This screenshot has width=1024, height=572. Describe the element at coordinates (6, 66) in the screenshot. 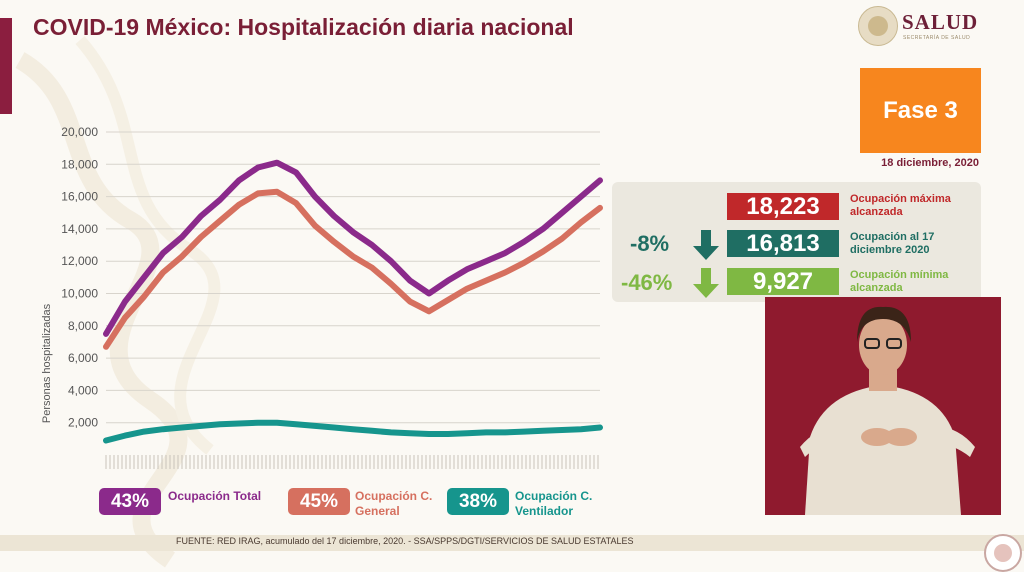

I see `title-accent-bar` at that location.